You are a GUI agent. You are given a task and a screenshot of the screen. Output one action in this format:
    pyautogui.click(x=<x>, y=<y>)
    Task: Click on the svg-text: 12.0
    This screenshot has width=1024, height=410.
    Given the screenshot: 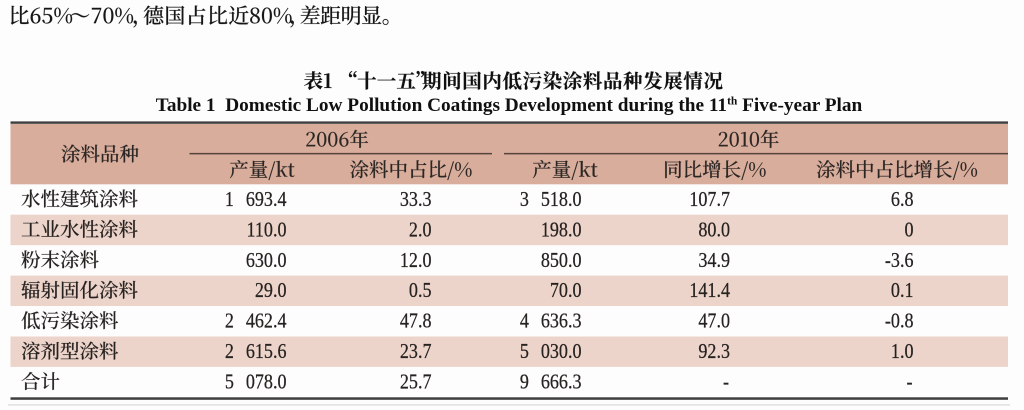 What is the action you would take?
    pyautogui.click(x=416, y=260)
    